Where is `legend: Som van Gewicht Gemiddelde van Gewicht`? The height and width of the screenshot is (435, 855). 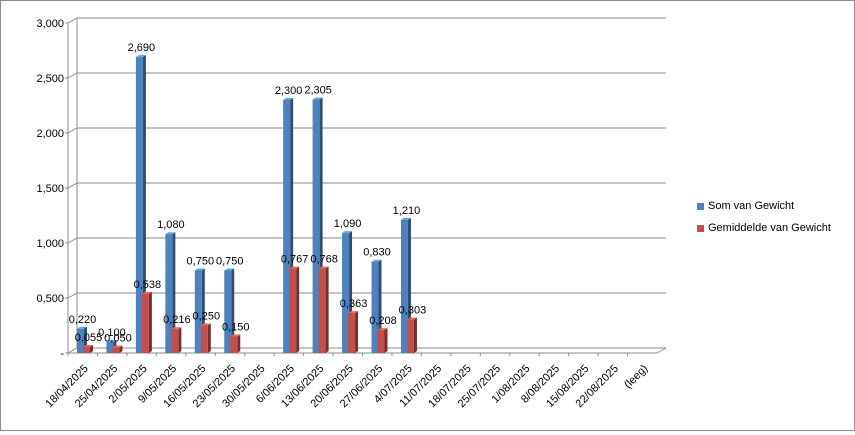 legend: Som van Gewicht Gemiddelde van Gewicht is located at coordinates (764, 217).